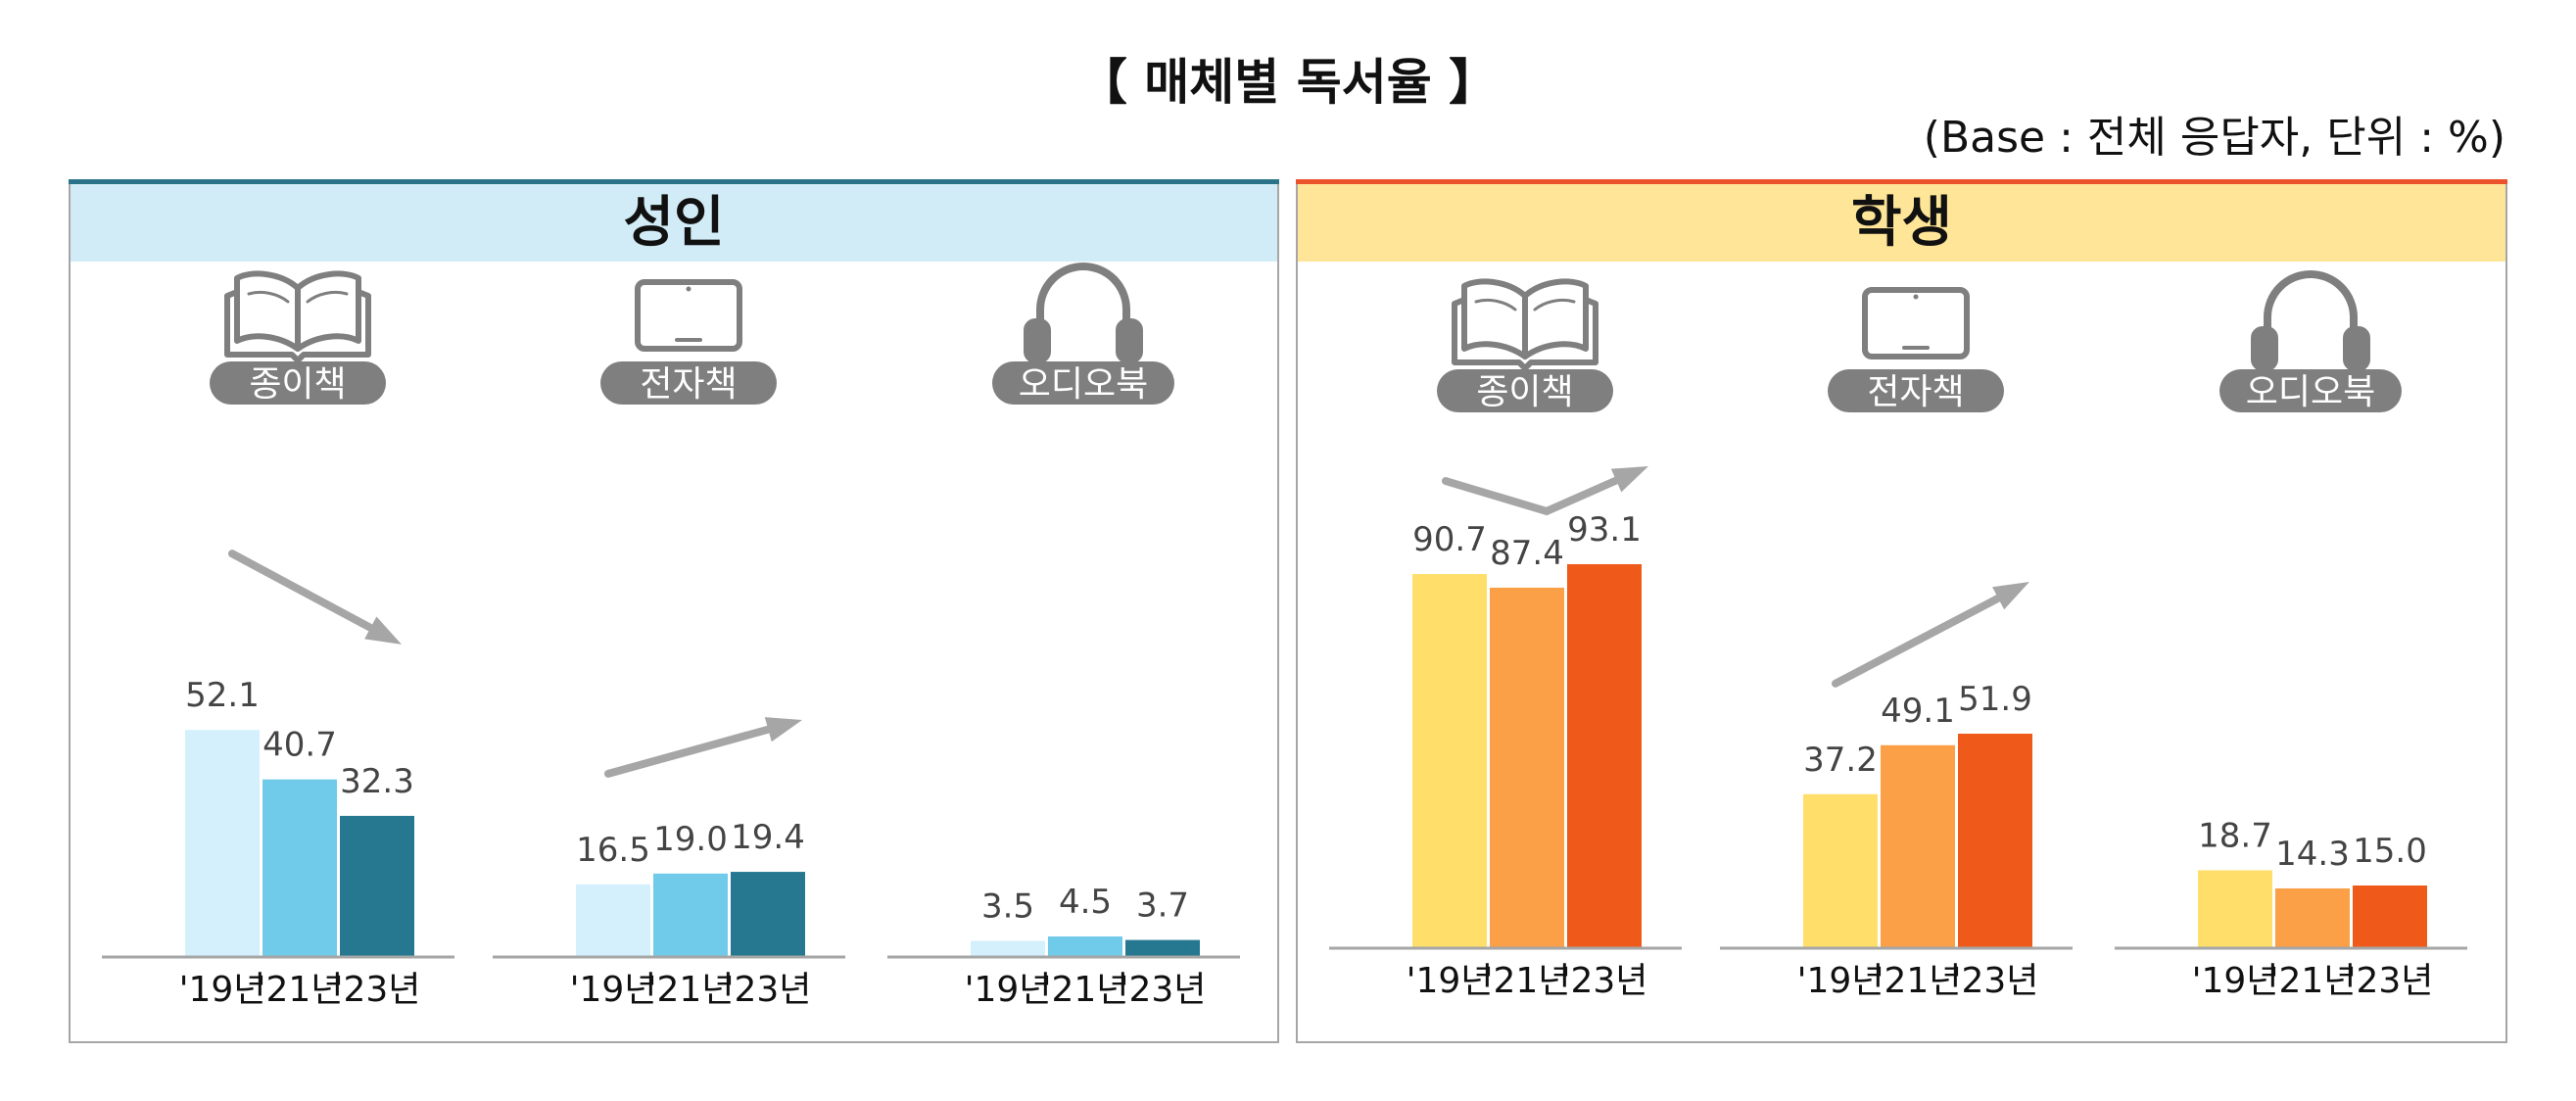 This screenshot has width=2576, height=1101. I want to click on bar-group-1: 종이책 52.140.732.3 '19년'21년'23년, so click(278, 640).